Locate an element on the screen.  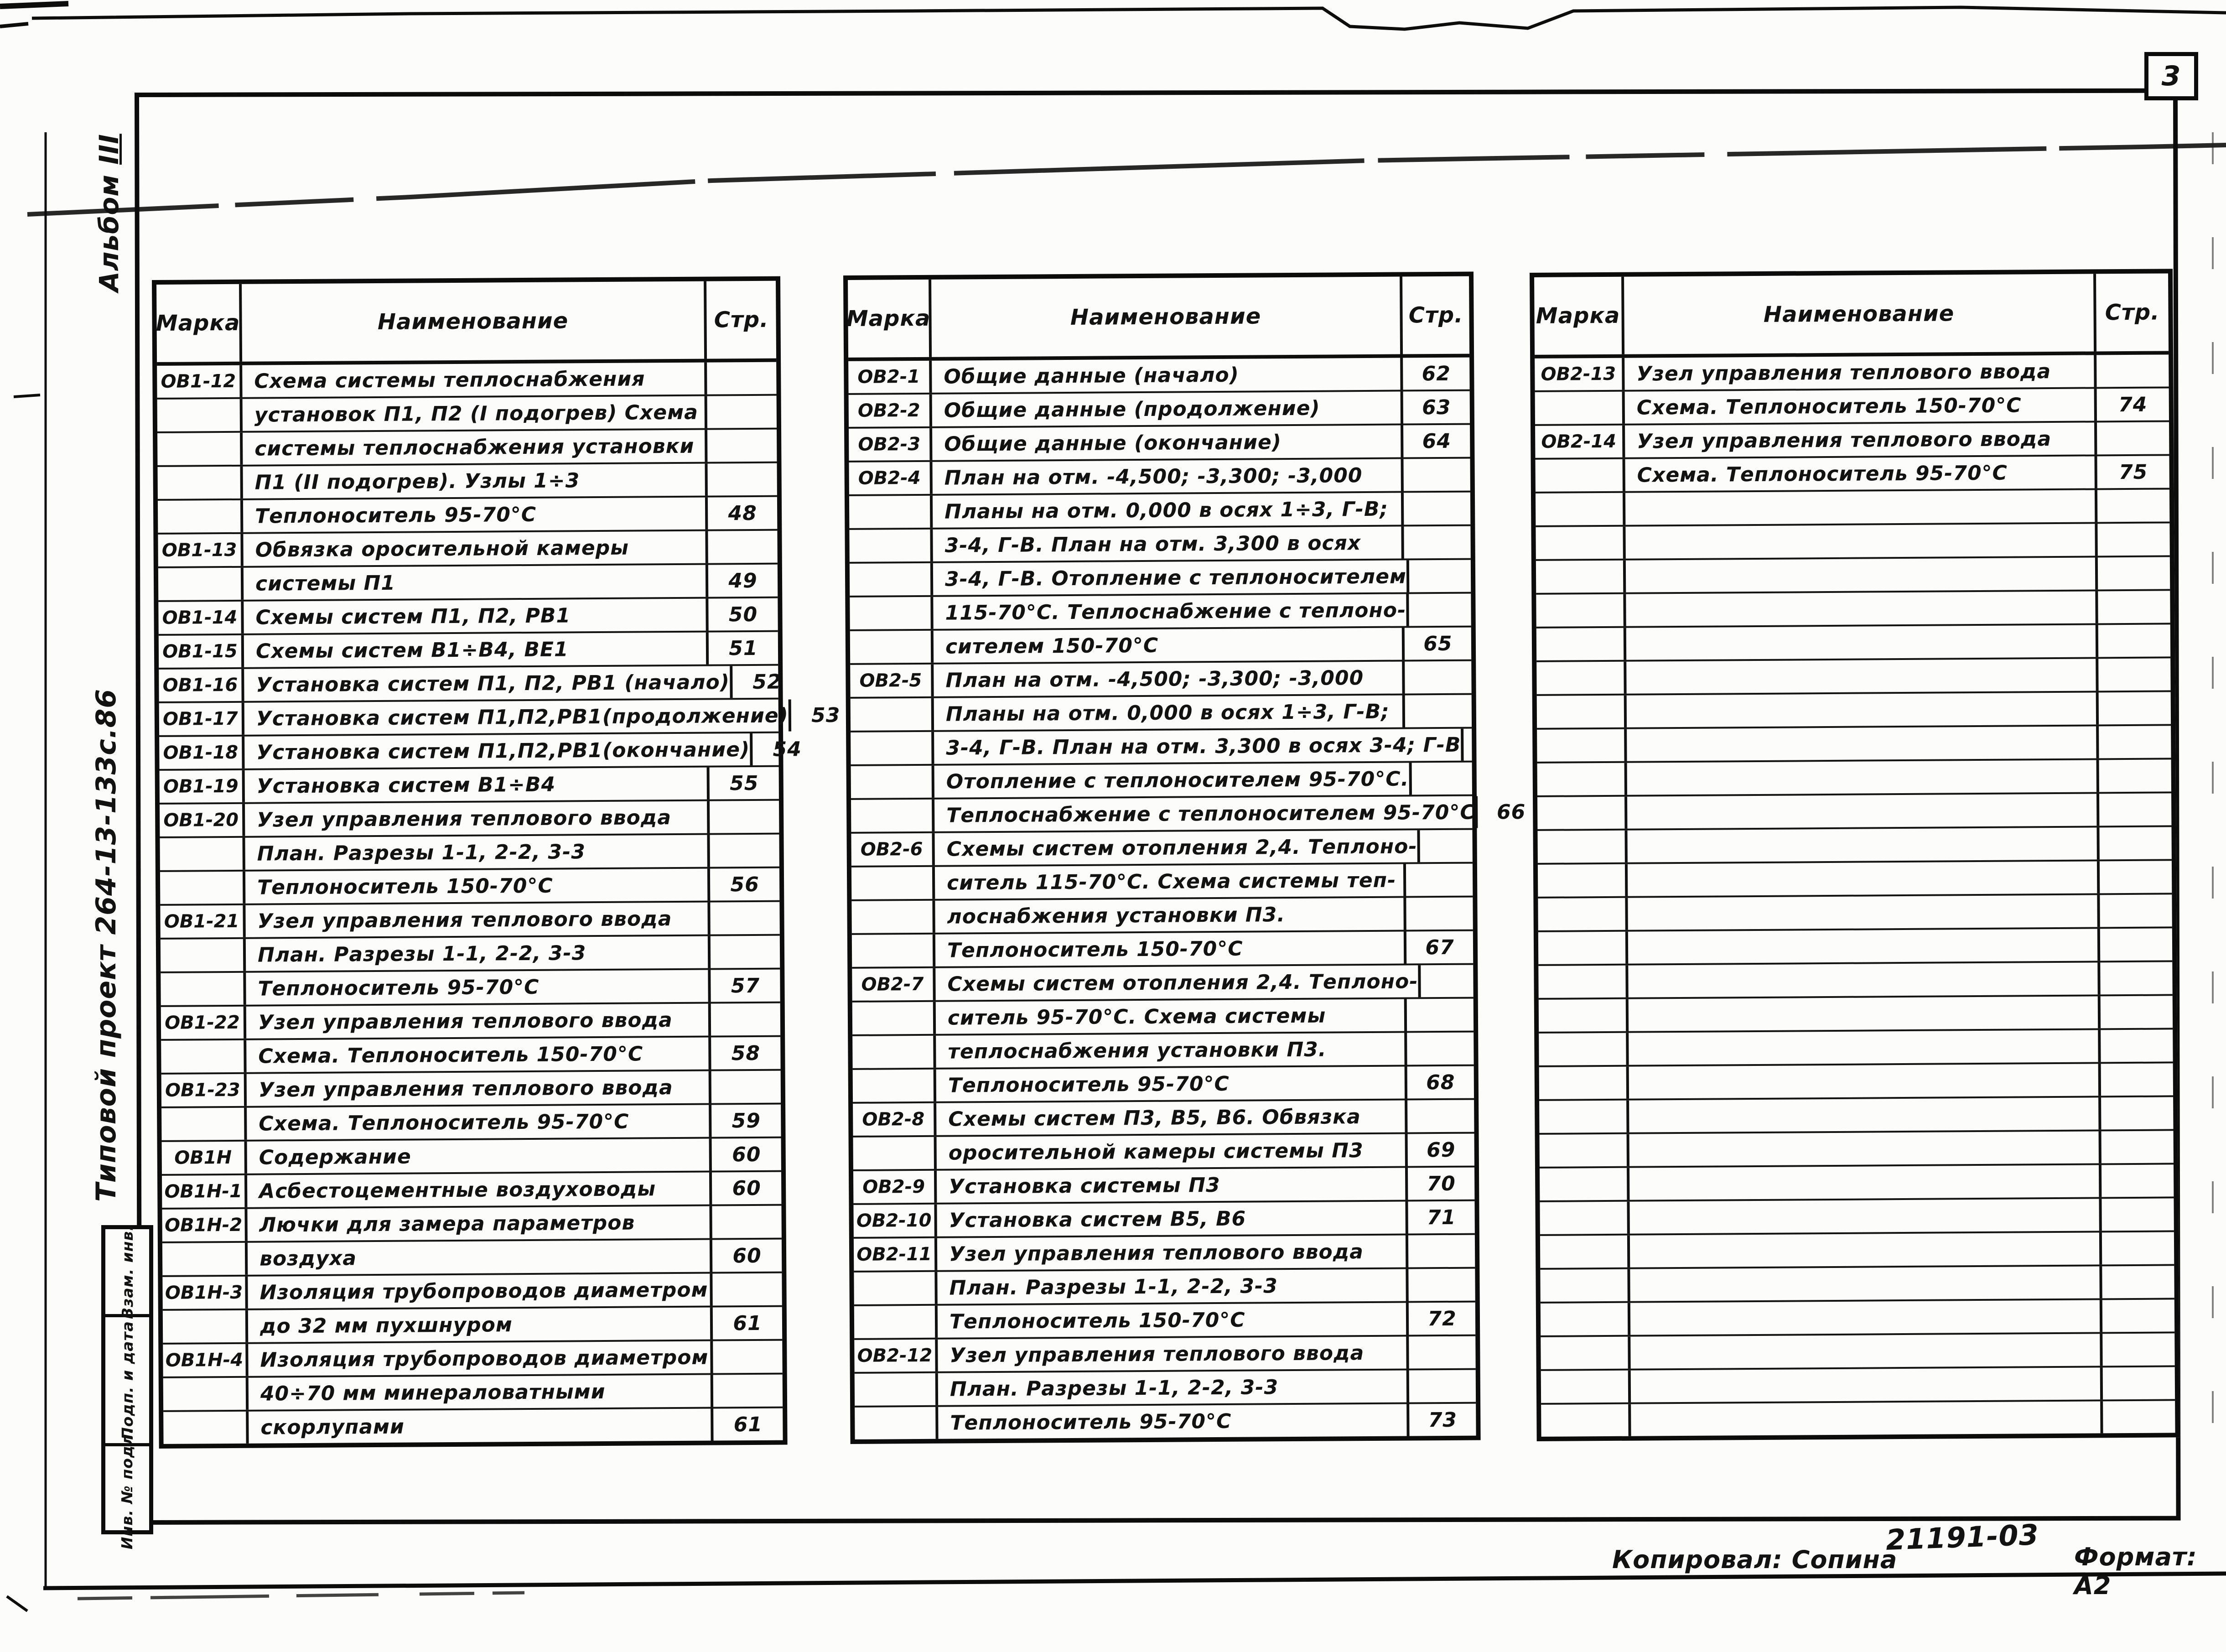
table-row: ОВ2-11 Узел управления теплового ввода is located at coordinates (1164, 1254).